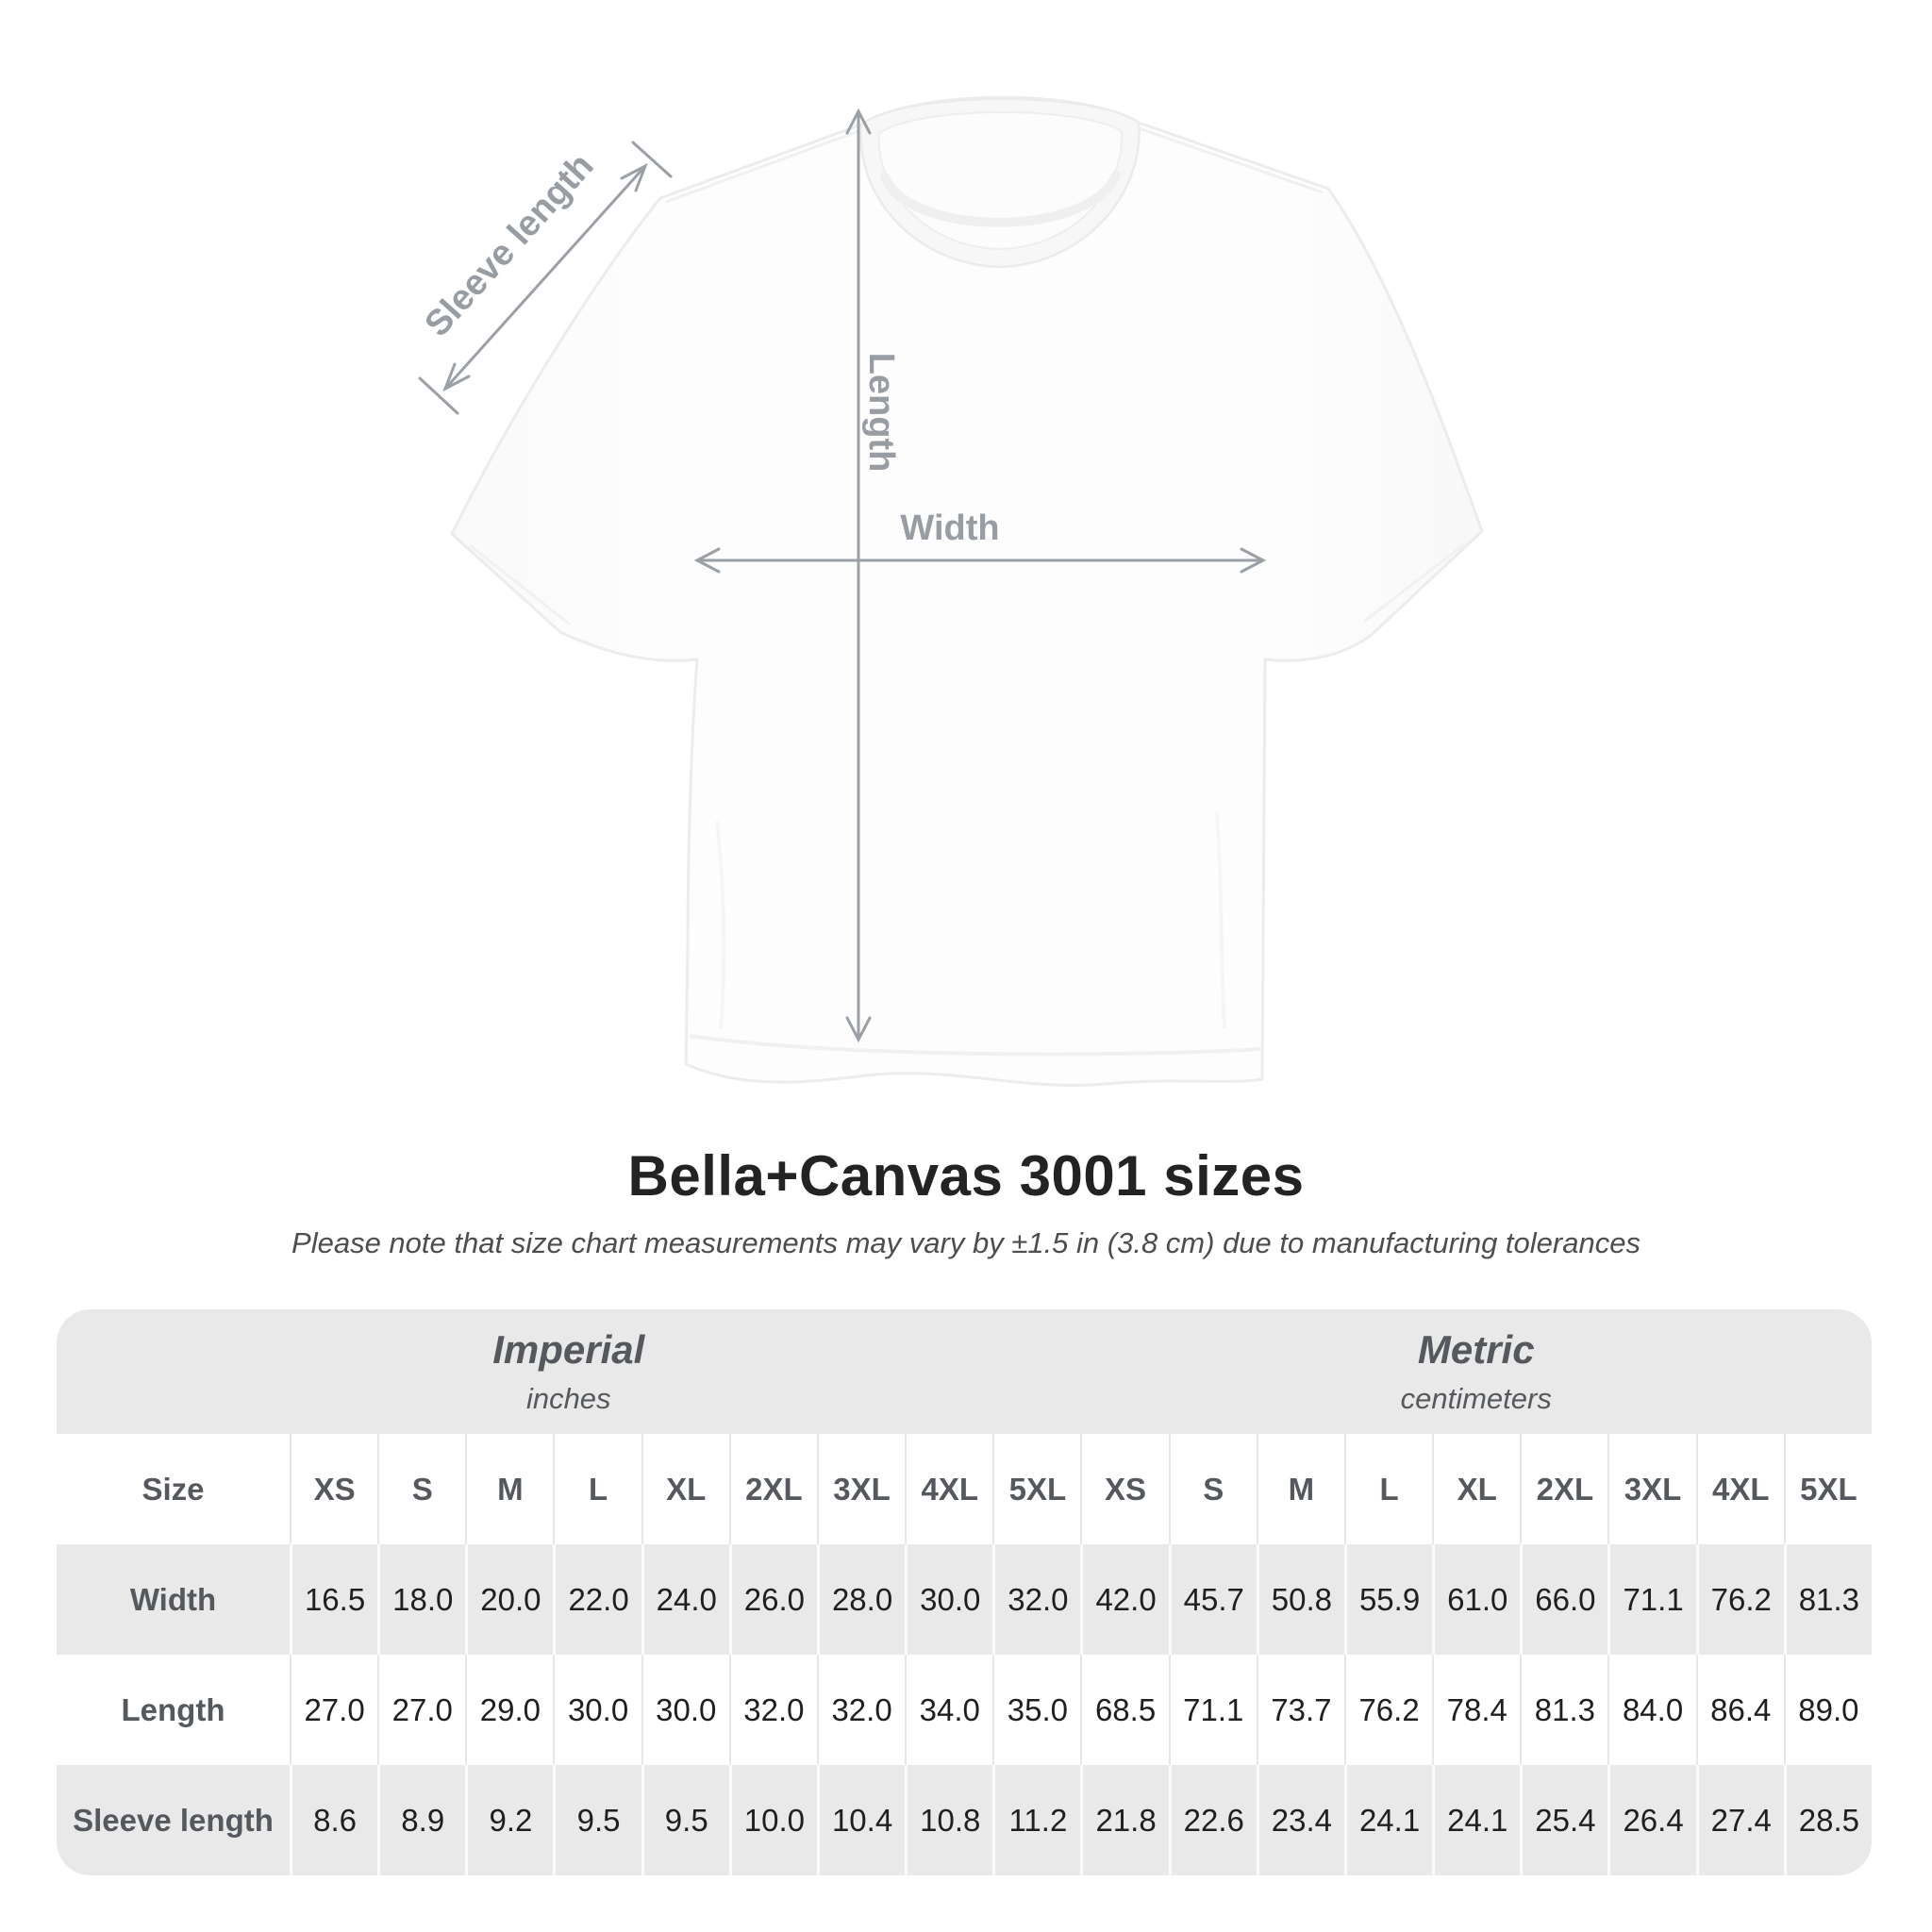  I want to click on page-title: Bella+Canvas 3001 sizes, so click(966, 1176).